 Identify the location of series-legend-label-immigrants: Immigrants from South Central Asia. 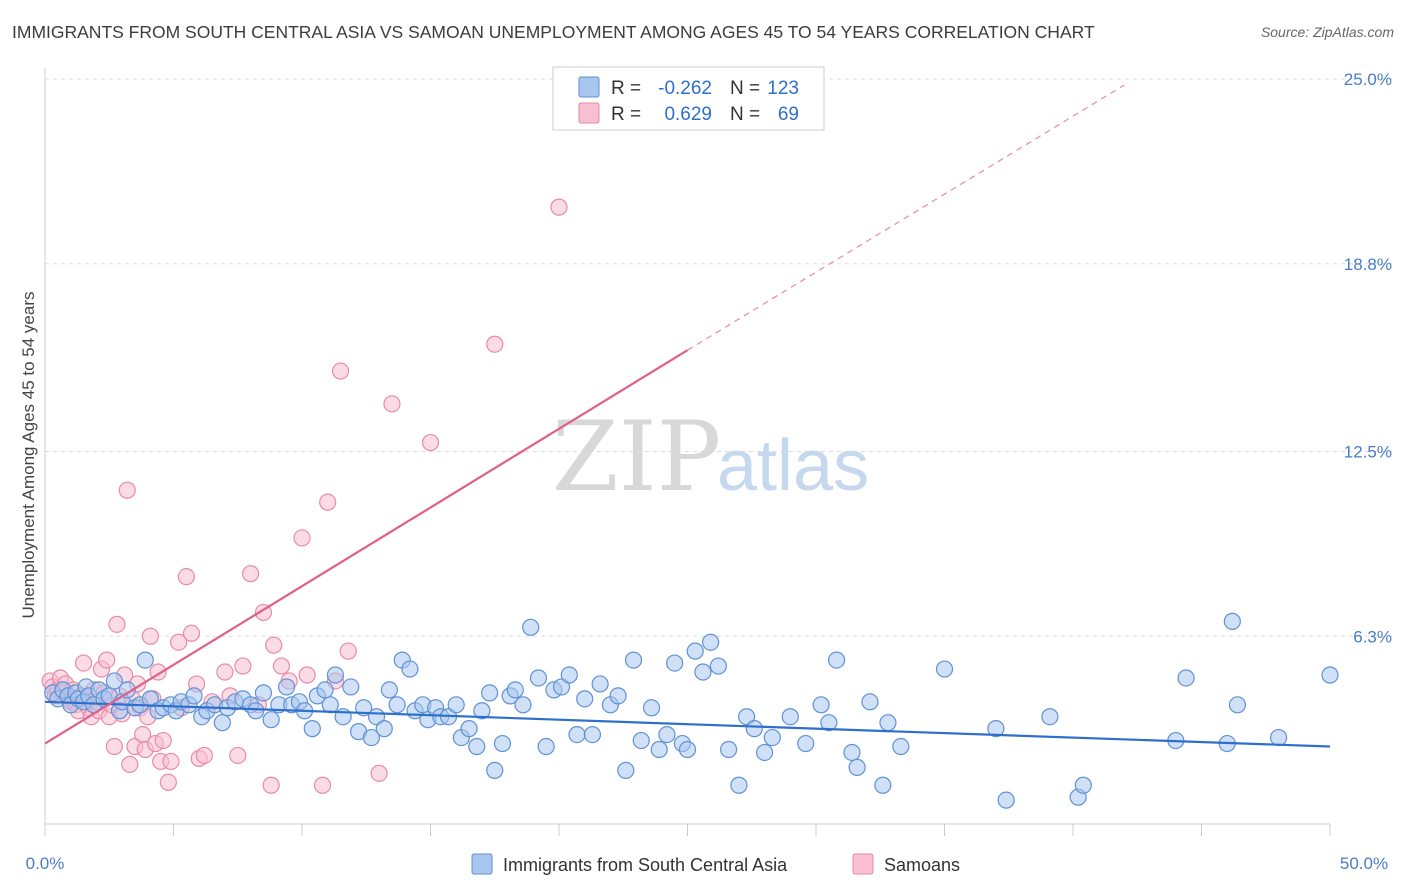
(645, 865).